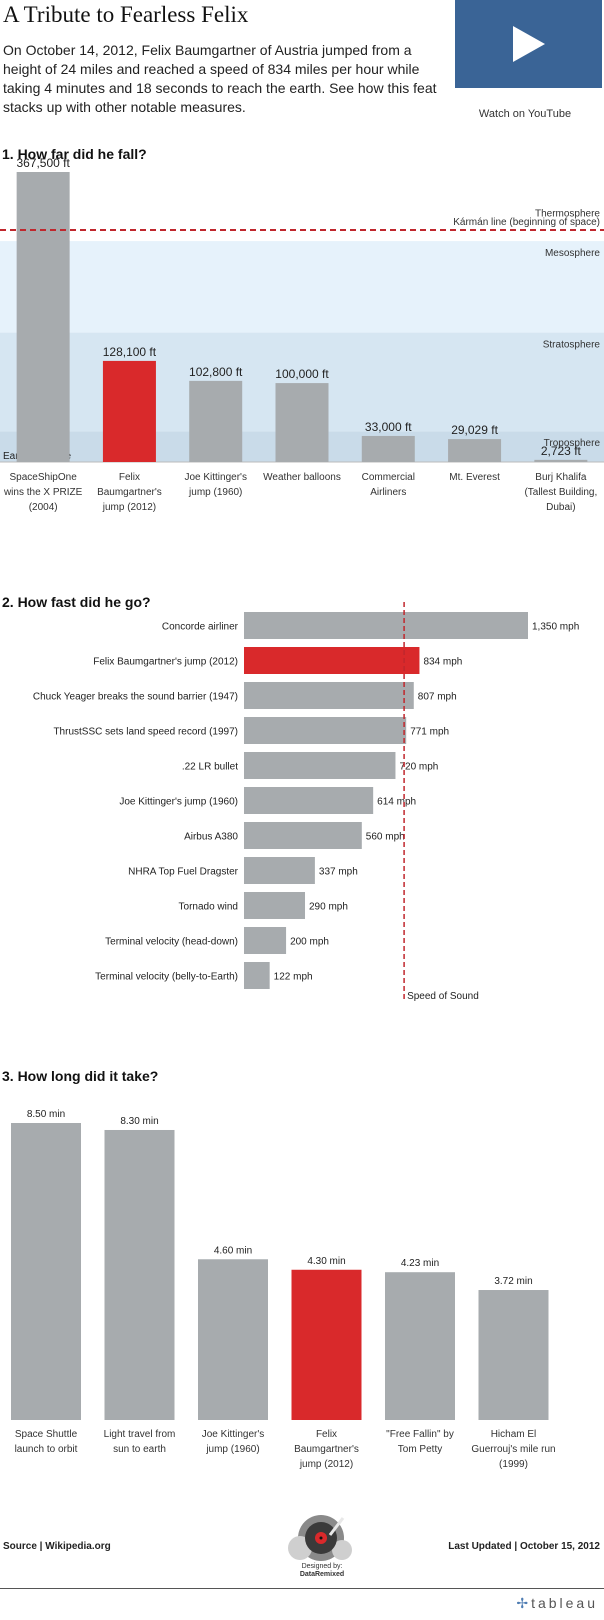 This screenshot has height=1620, width=604. Describe the element at coordinates (43, 163) in the screenshot. I see `data-label: 367,500 ft` at that location.